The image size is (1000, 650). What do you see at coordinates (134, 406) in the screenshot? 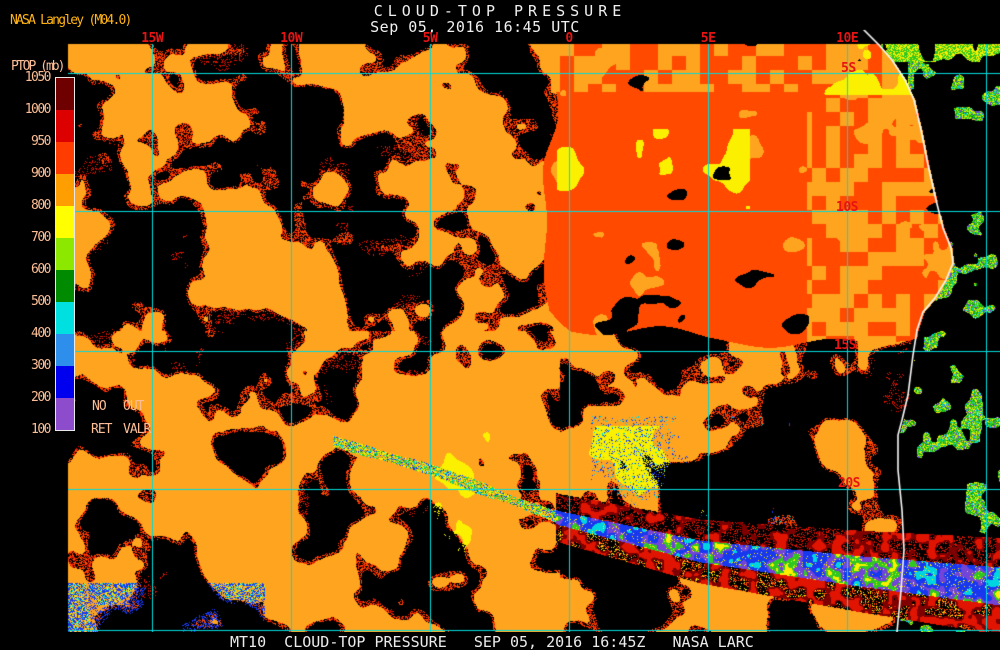
I see `flag-label-out: OUT` at bounding box center [134, 406].